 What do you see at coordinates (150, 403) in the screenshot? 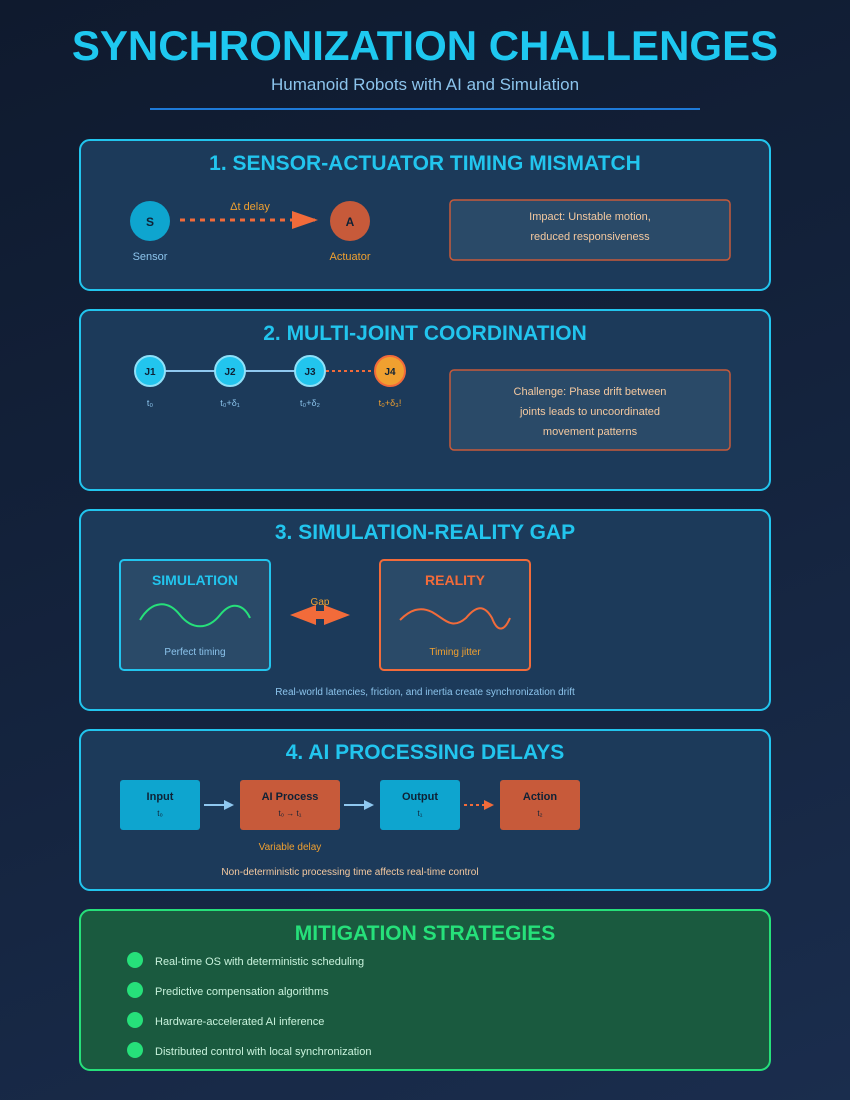
I see `joint-time: t₀` at bounding box center [150, 403].